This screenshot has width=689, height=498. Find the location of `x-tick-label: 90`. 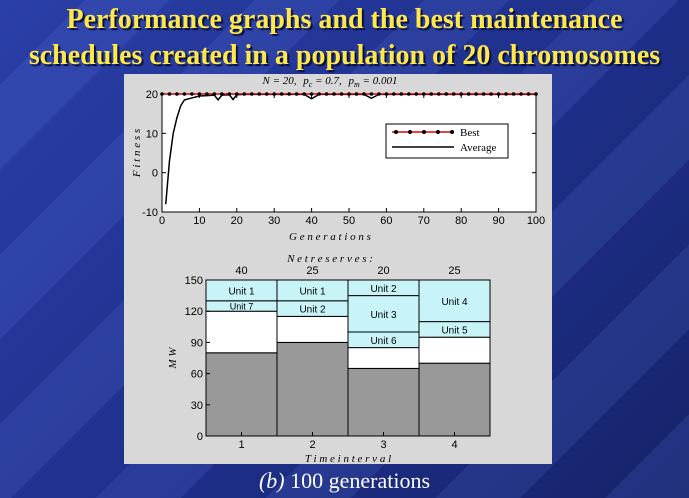

x-tick-label: 90 is located at coordinates (498, 221).